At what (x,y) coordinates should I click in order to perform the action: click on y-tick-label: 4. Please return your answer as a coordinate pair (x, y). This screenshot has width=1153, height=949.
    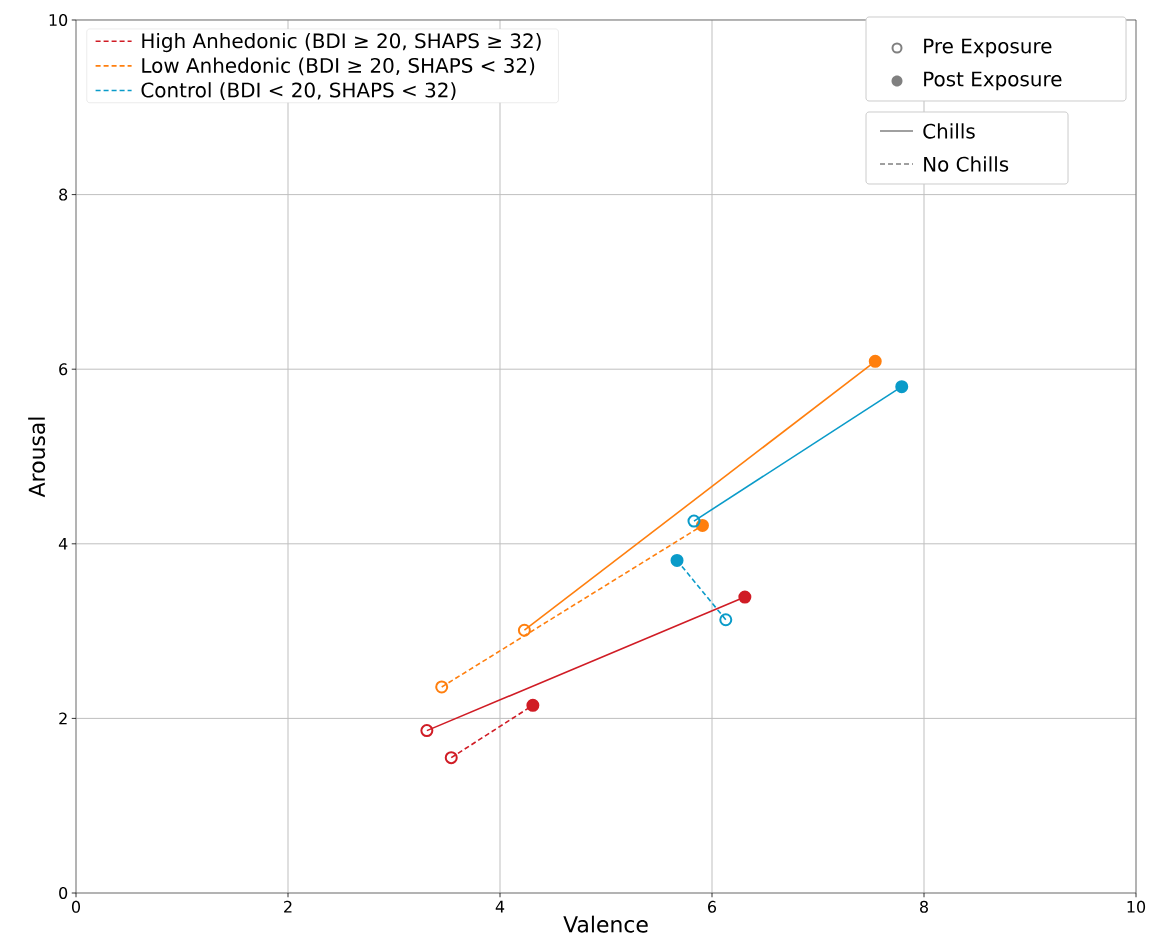
    Looking at the image, I should click on (63, 543).